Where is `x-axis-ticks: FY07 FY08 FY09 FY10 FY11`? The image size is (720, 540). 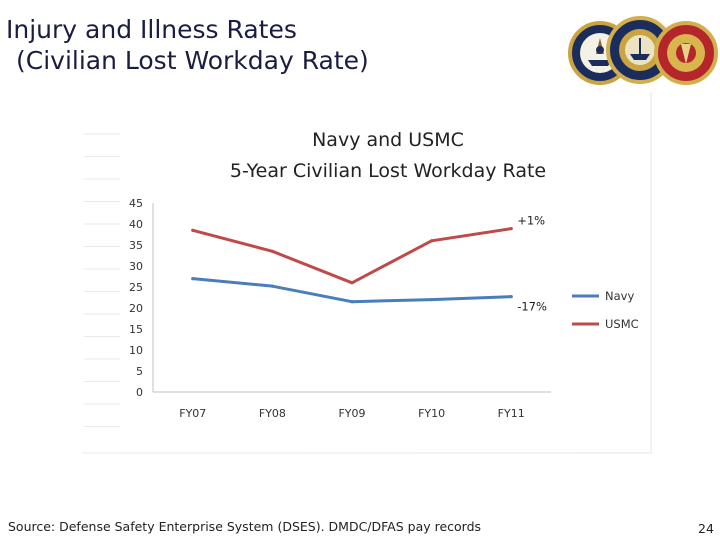 x-axis-ticks: FY07 FY08 FY09 FY10 FY11 is located at coordinates (351, 413).